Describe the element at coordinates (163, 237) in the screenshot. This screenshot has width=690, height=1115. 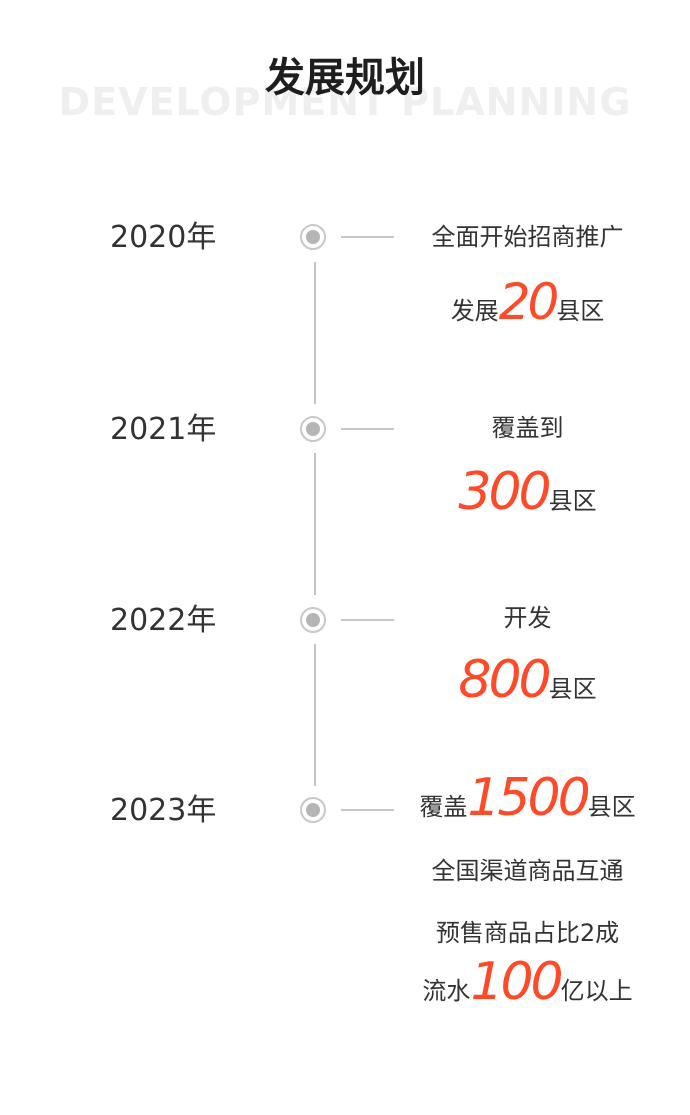
I see `timeline-year: 2020年` at that location.